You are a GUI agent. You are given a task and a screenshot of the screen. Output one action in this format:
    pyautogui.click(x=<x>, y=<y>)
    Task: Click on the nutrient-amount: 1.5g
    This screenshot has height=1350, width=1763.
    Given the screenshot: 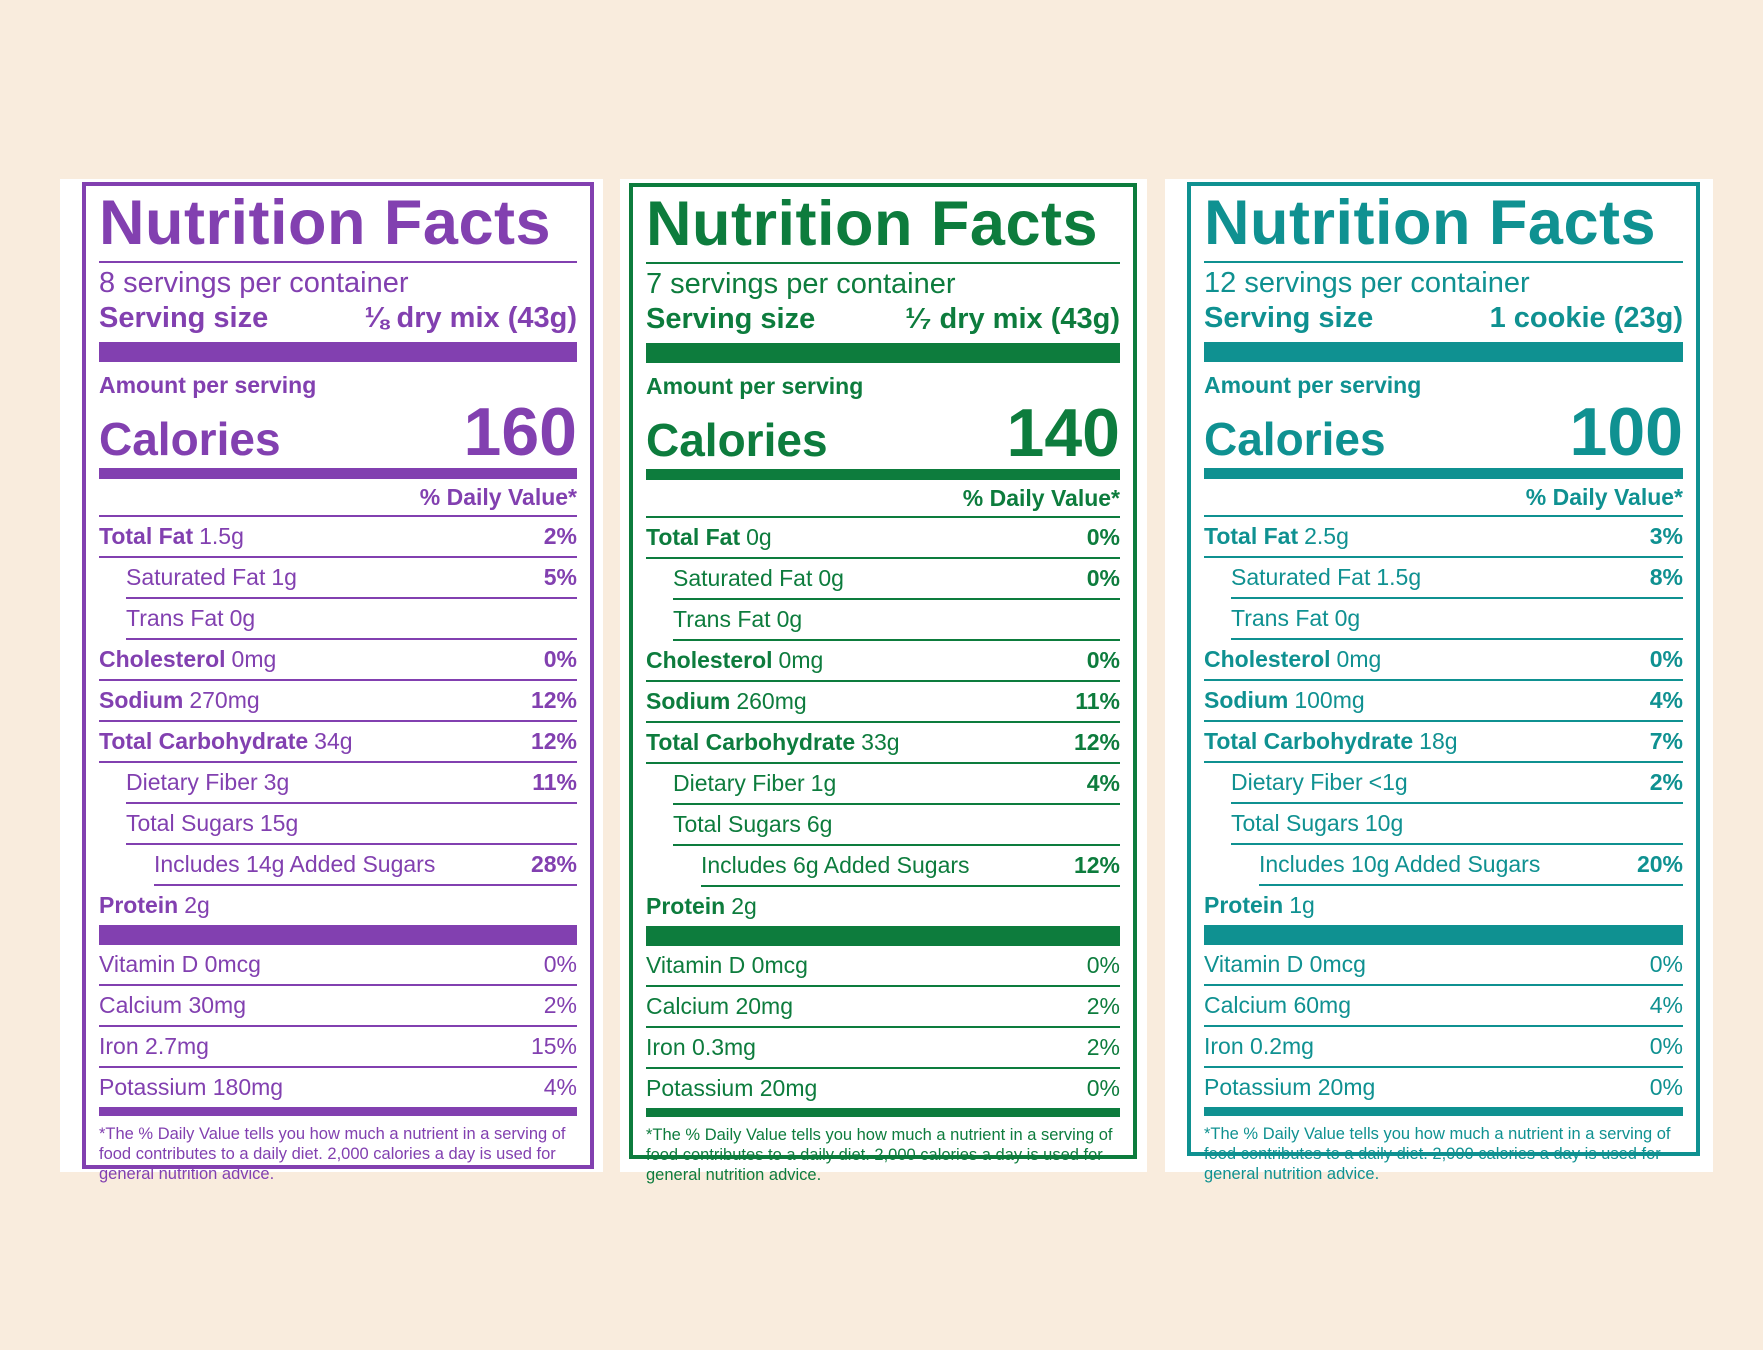 What is the action you would take?
    pyautogui.click(x=1399, y=577)
    